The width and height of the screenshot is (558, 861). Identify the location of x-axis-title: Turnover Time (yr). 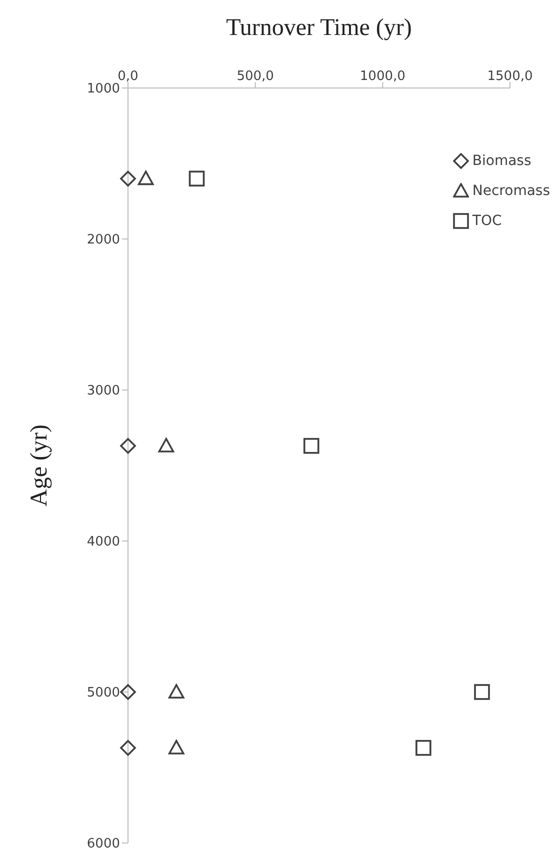
(319, 28).